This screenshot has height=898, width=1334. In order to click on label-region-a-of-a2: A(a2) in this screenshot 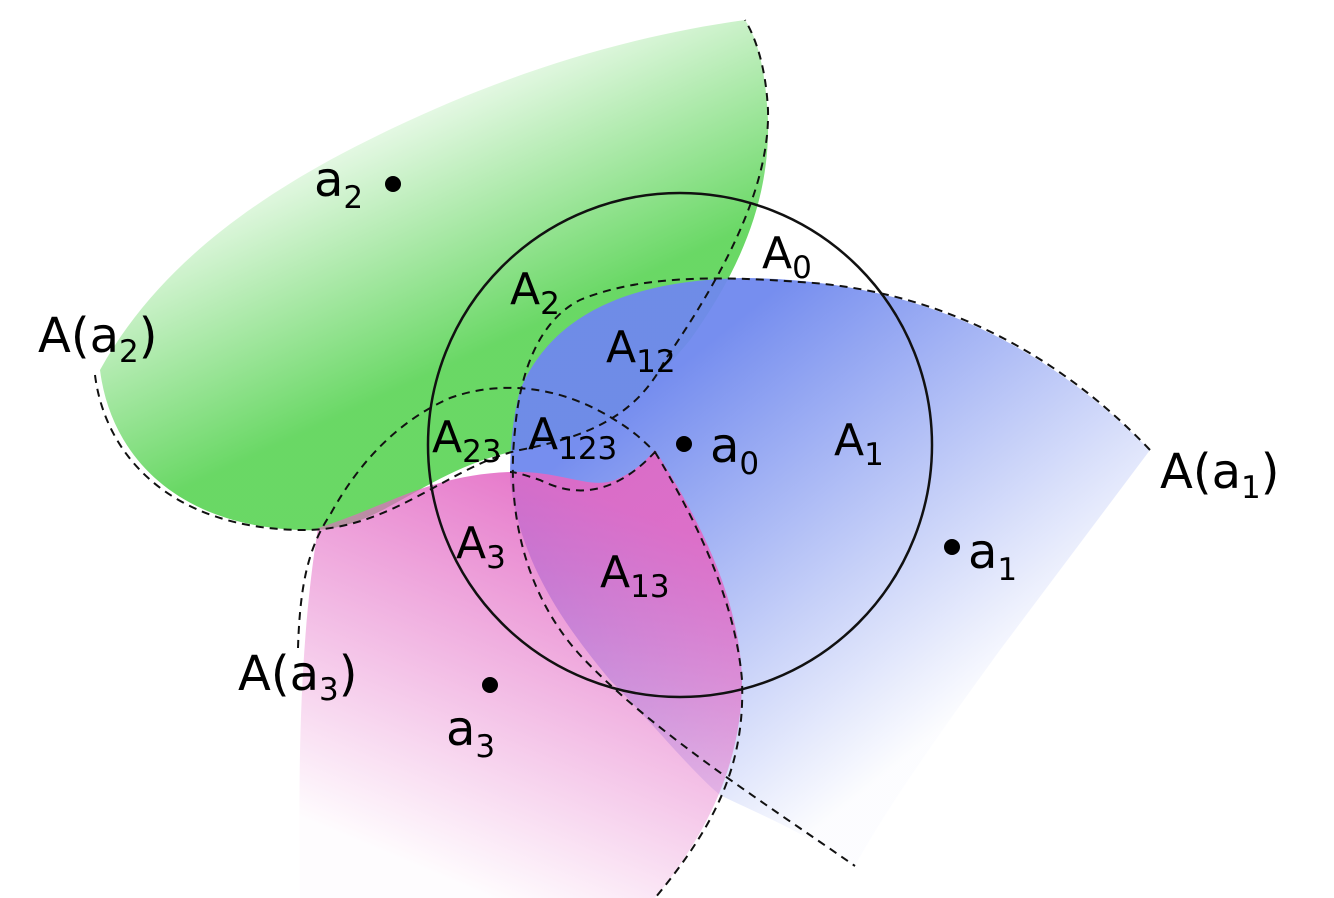, I will do `click(97, 339)`.